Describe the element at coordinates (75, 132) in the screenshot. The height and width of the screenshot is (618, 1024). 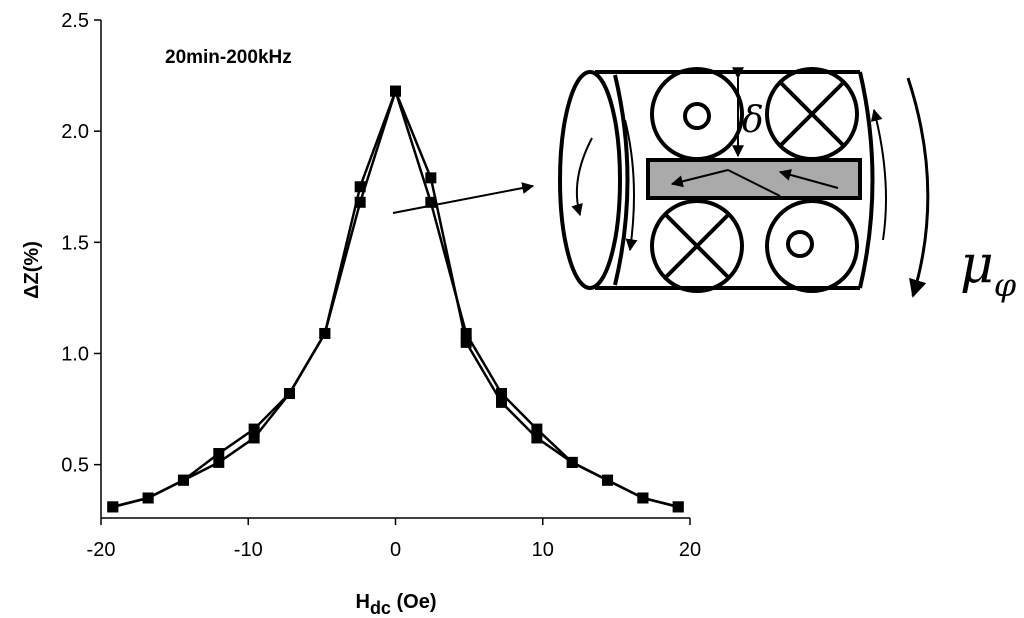
I see `y-tick-label: 2.0` at that location.